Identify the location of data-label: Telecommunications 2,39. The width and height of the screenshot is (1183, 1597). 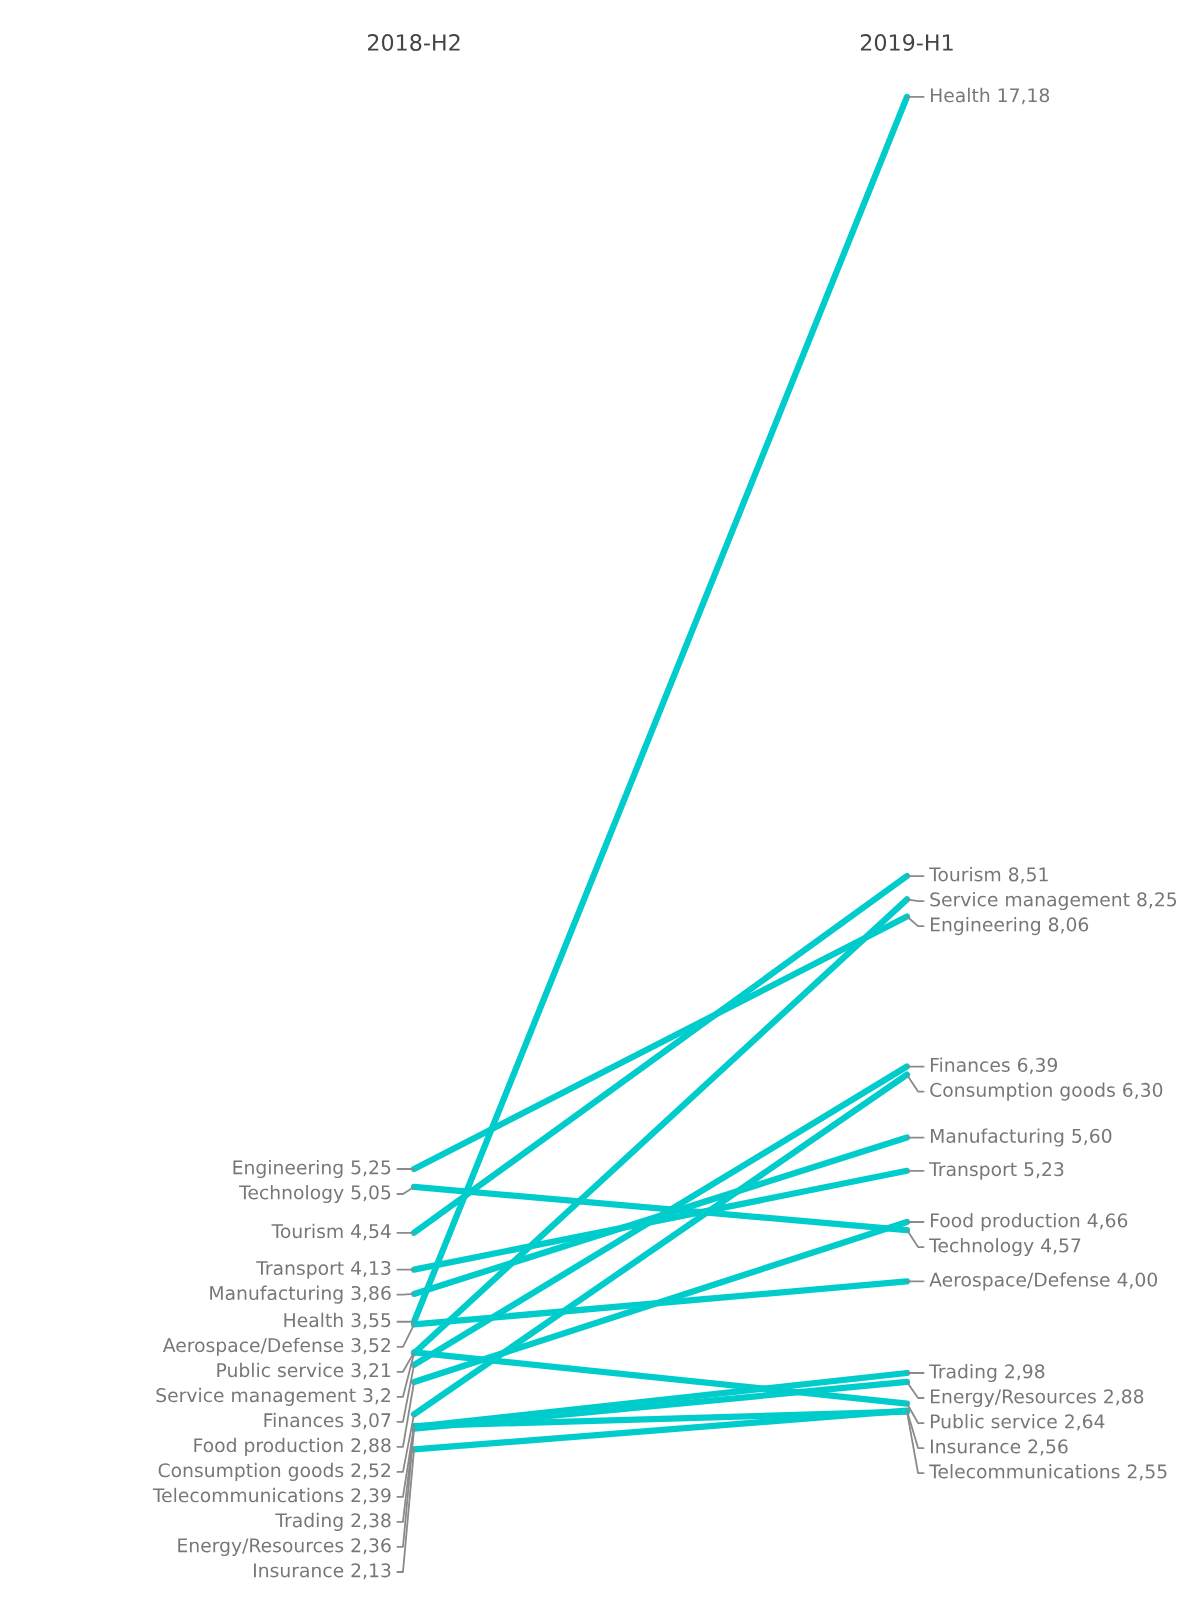
(271, 1496).